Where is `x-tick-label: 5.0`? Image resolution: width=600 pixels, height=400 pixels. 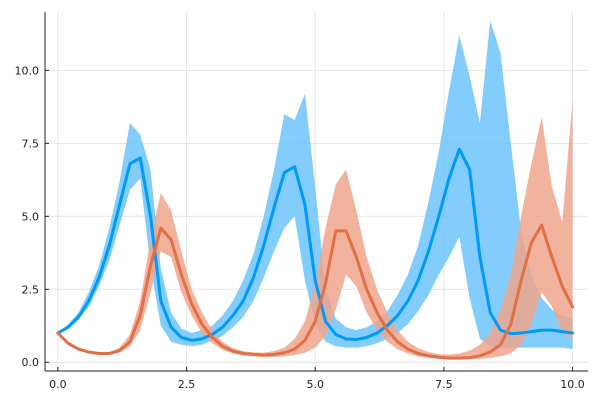
x-tick-label: 5.0 is located at coordinates (315, 384).